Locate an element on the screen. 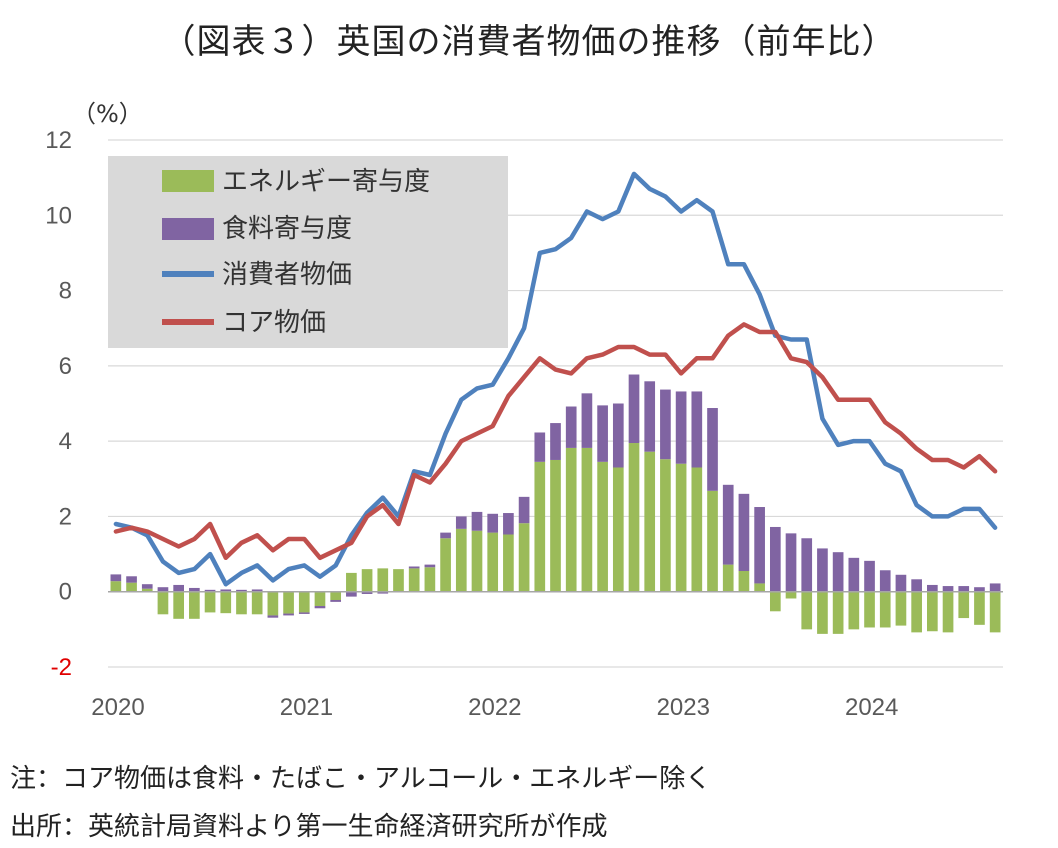 Image resolution: width=1058 pixels, height=848 pixels. y-tick-label: 8 is located at coordinates (65, 291).